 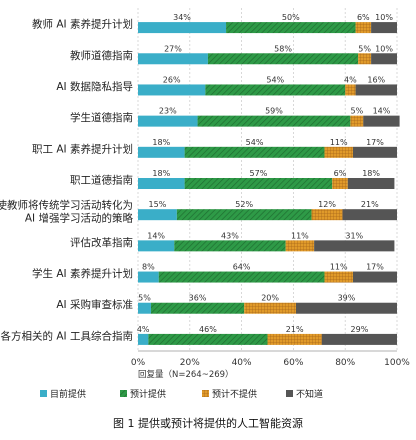 I want to click on category-label: 职工道德指南, so click(x=101, y=180).